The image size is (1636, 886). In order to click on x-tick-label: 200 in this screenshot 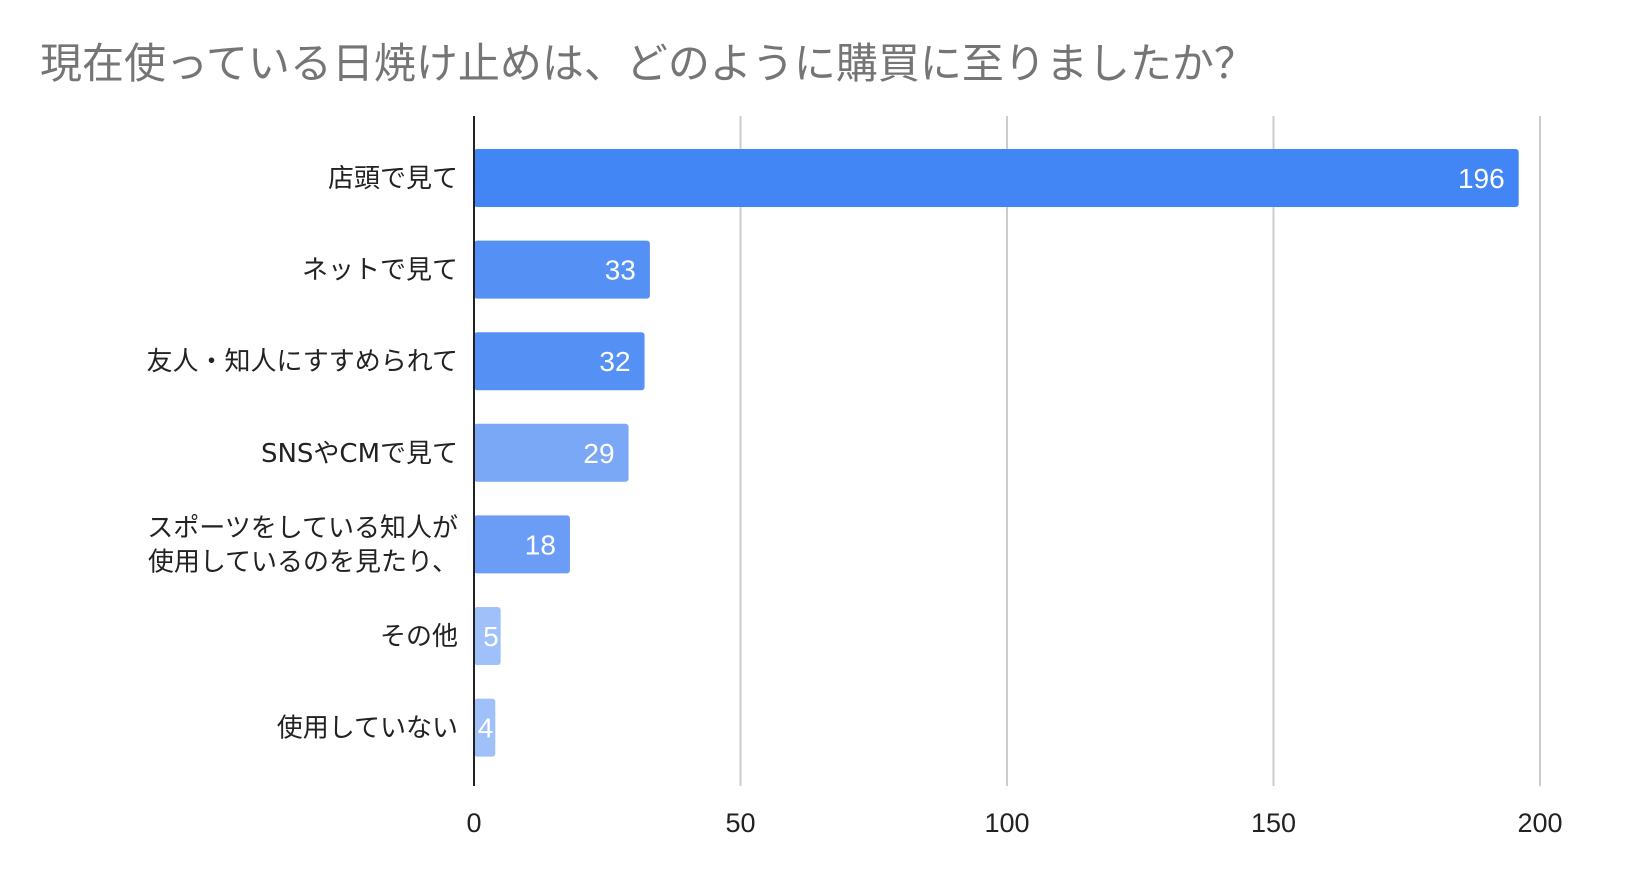, I will do `click(1539, 823)`.